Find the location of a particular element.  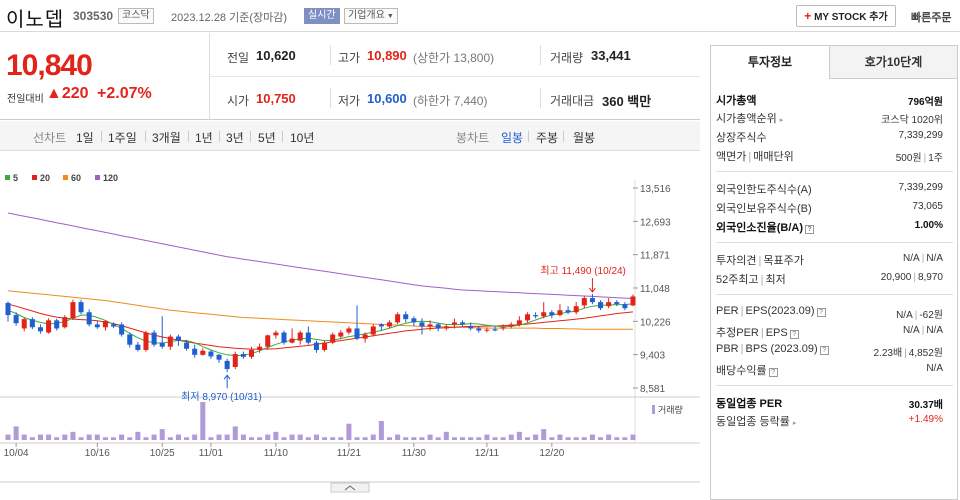

candle-chart-label: 봉차트 is located at coordinates (473, 138).